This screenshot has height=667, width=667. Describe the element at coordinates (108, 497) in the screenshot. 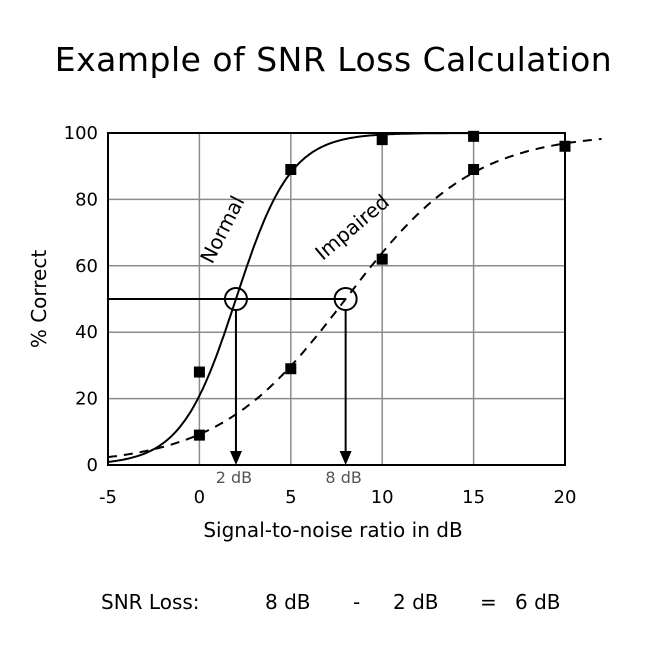

I see `x-tick-label: -5` at that location.